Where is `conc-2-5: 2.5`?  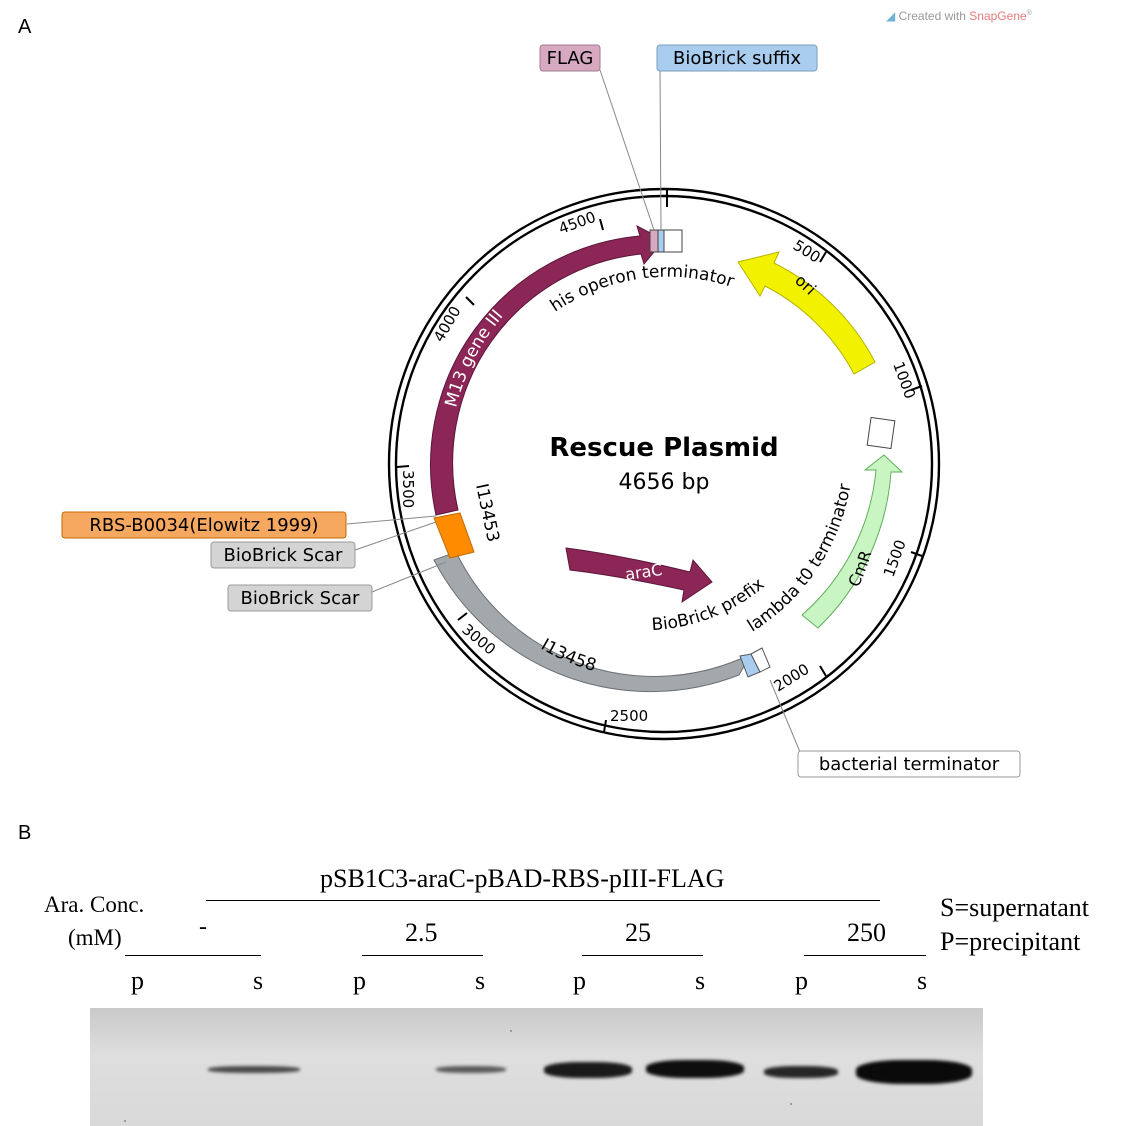
conc-2-5: 2.5 is located at coordinates (421, 932).